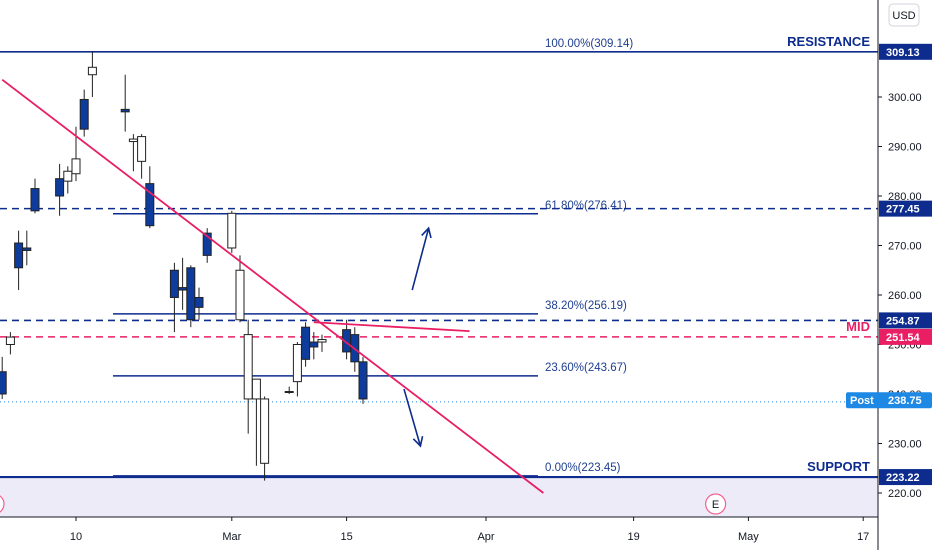  What do you see at coordinates (633, 537) in the screenshot?
I see `x-tick-label: 19` at bounding box center [633, 537].